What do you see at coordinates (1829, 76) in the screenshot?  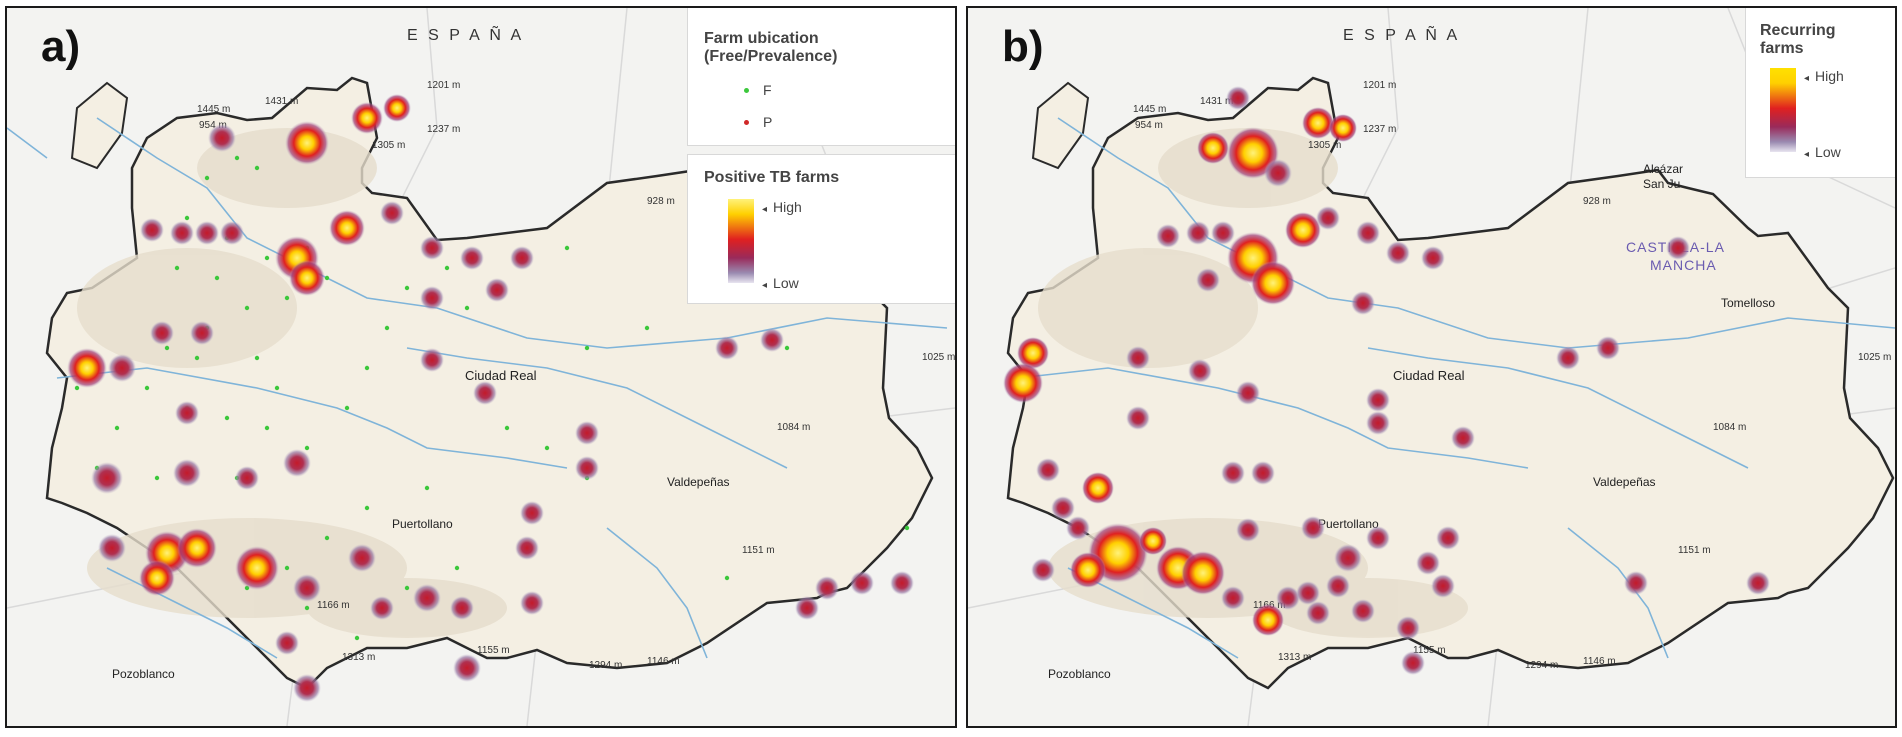 I see `legend-recurring-high: High` at bounding box center [1829, 76].